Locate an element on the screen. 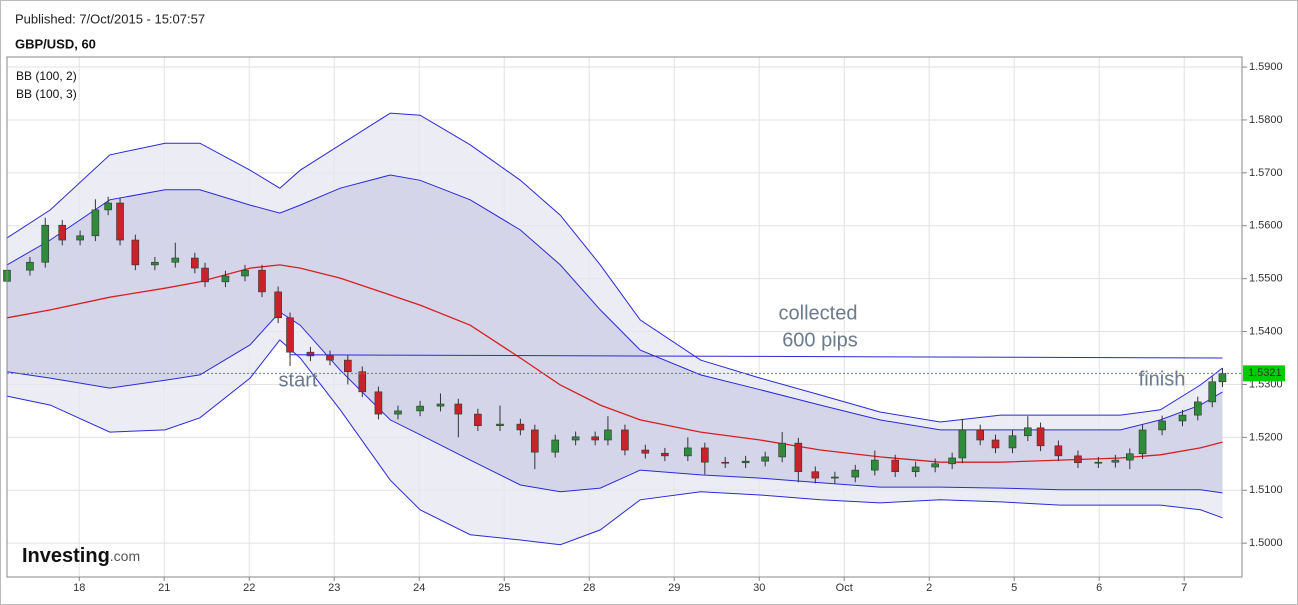 This screenshot has width=1298, height=605. y-tick-label: 1.5700 is located at coordinates (1266, 173).